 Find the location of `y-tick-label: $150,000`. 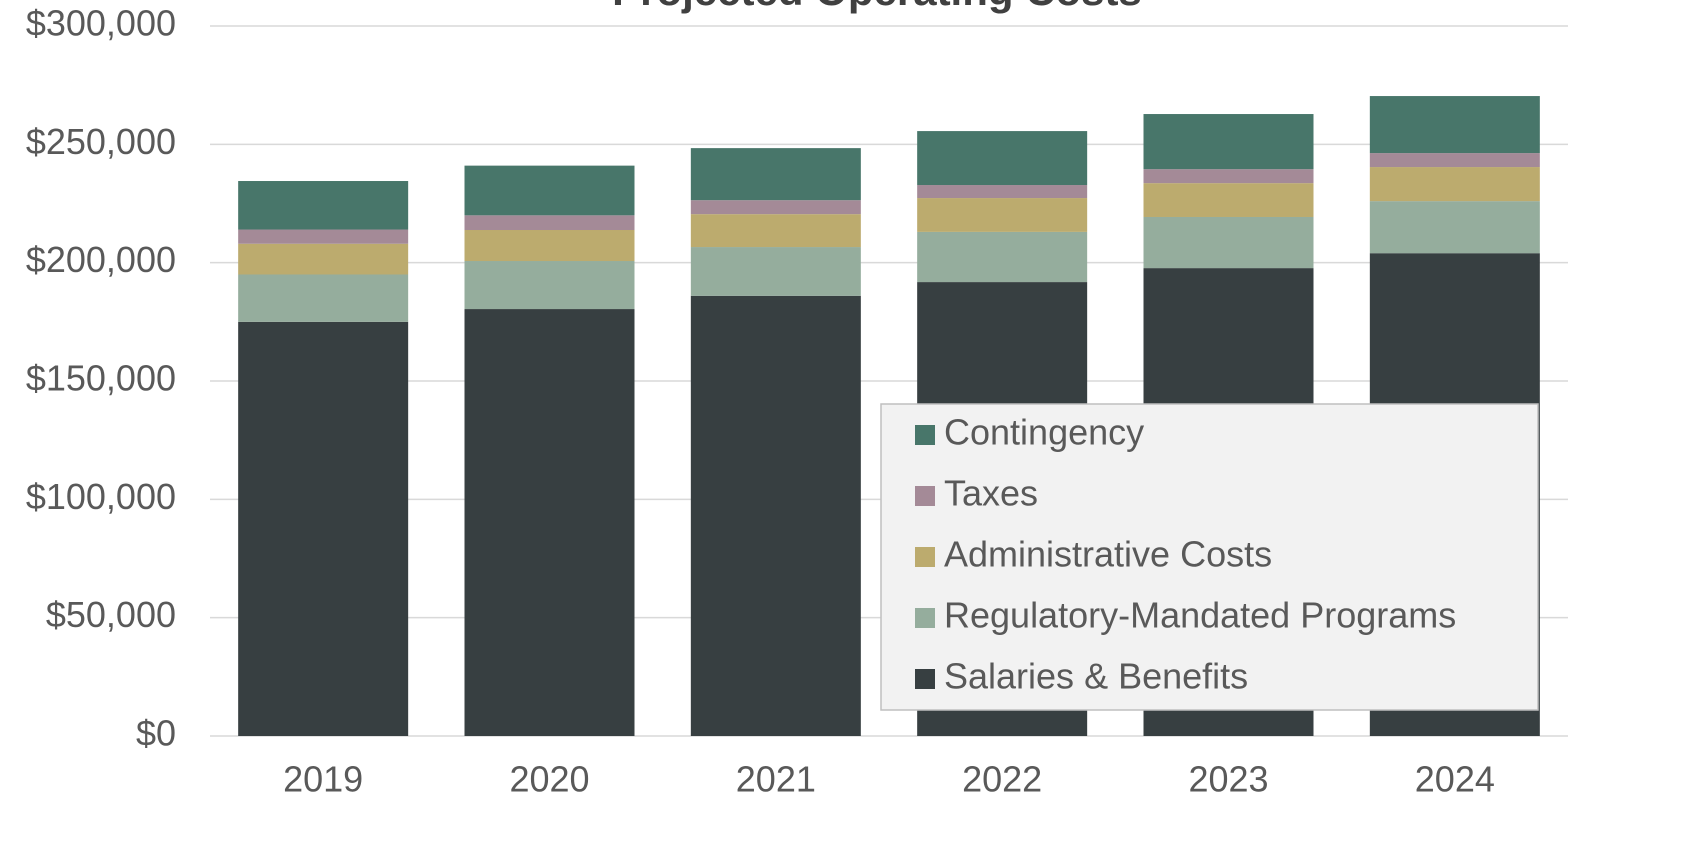

y-tick-label: $150,000 is located at coordinates (101, 378).